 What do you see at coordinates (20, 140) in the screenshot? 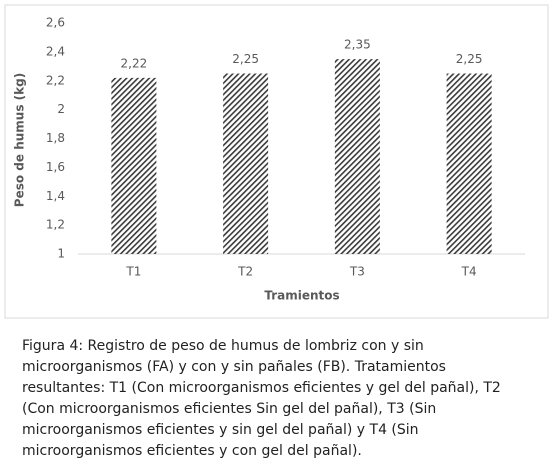
I see `y-axis-title: Peso de humus (kg)` at bounding box center [20, 140].